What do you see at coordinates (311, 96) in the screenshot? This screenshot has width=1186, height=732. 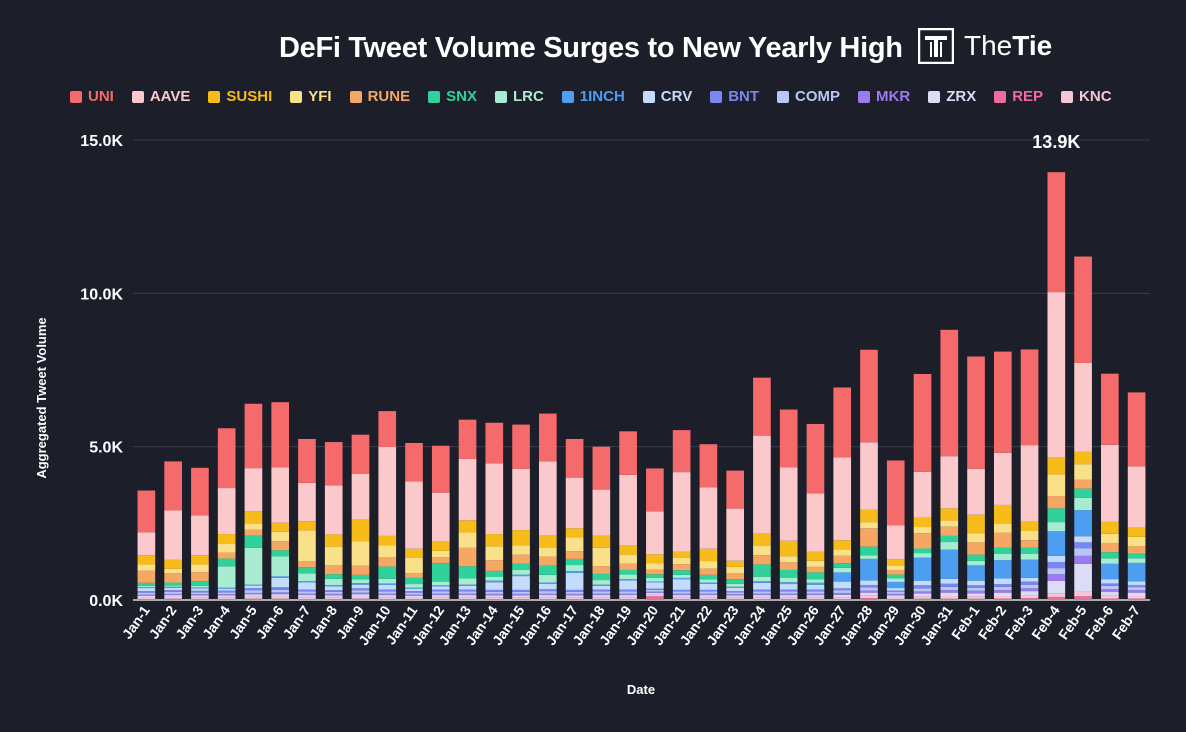 I see `legend-item-yfi: YFI` at bounding box center [311, 96].